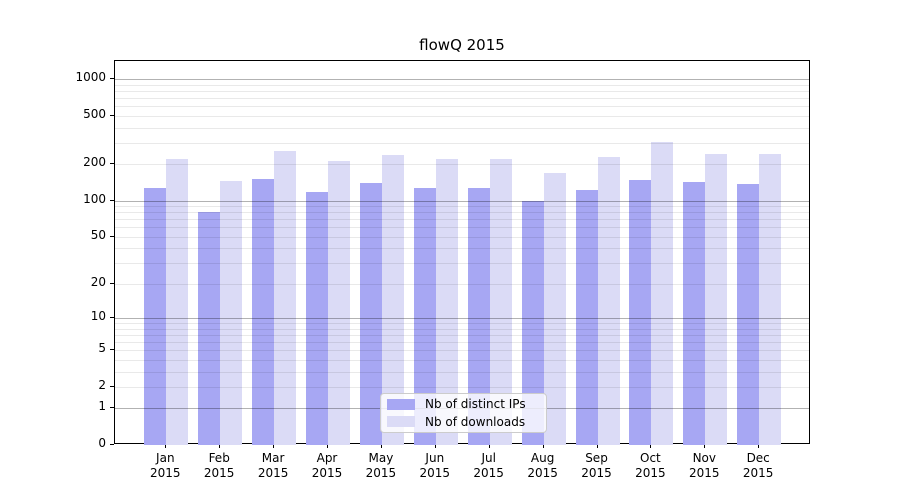 Image resolution: width=900 pixels, height=500 pixels. I want to click on x-tick-label: May 2015, so click(381, 465).